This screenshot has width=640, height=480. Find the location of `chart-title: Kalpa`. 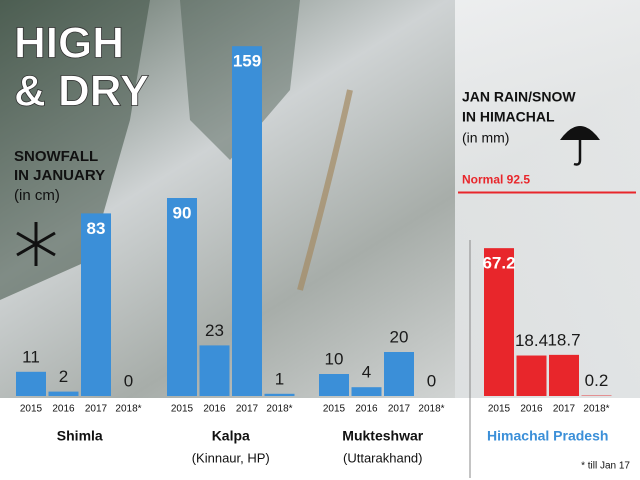

chart-title: Kalpa is located at coordinates (231, 436).